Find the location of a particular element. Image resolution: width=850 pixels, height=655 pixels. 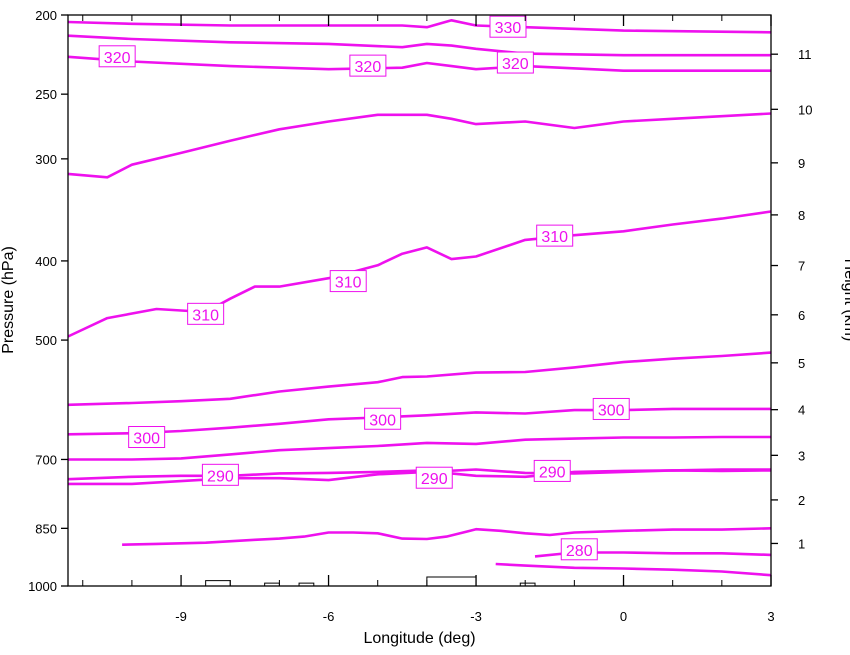

y2-tick-label: 3 is located at coordinates (801, 455).